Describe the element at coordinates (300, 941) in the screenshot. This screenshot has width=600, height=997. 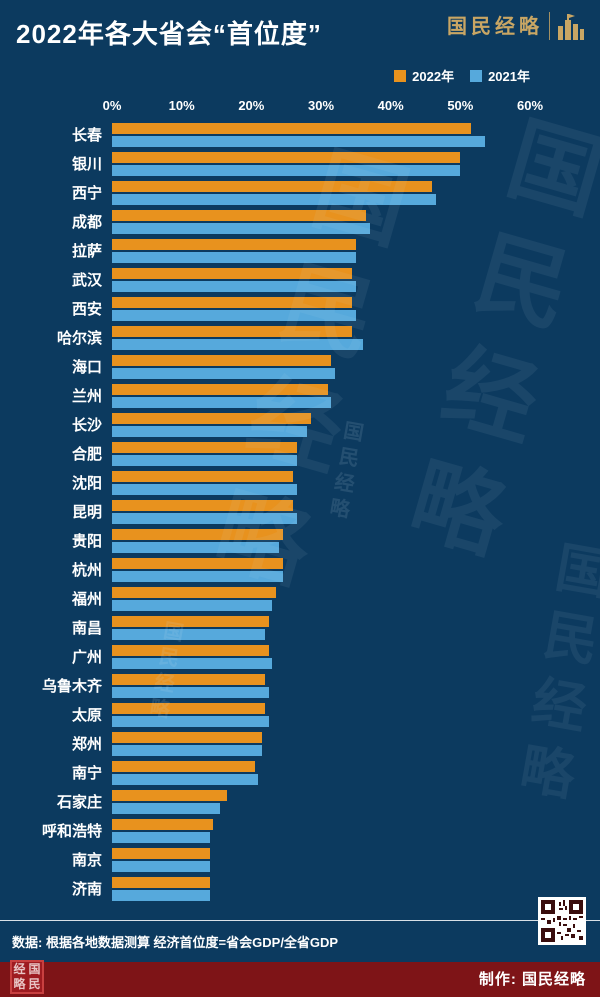
I see `data-source-note: 数据: 根据各地数据测算 经济首位度=省会GDP/全省GDP` at that location.